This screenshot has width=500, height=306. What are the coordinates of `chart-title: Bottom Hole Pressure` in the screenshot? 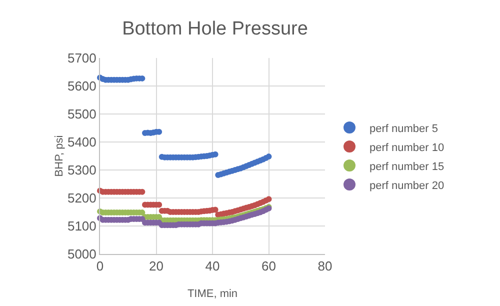 It's located at (215, 29).